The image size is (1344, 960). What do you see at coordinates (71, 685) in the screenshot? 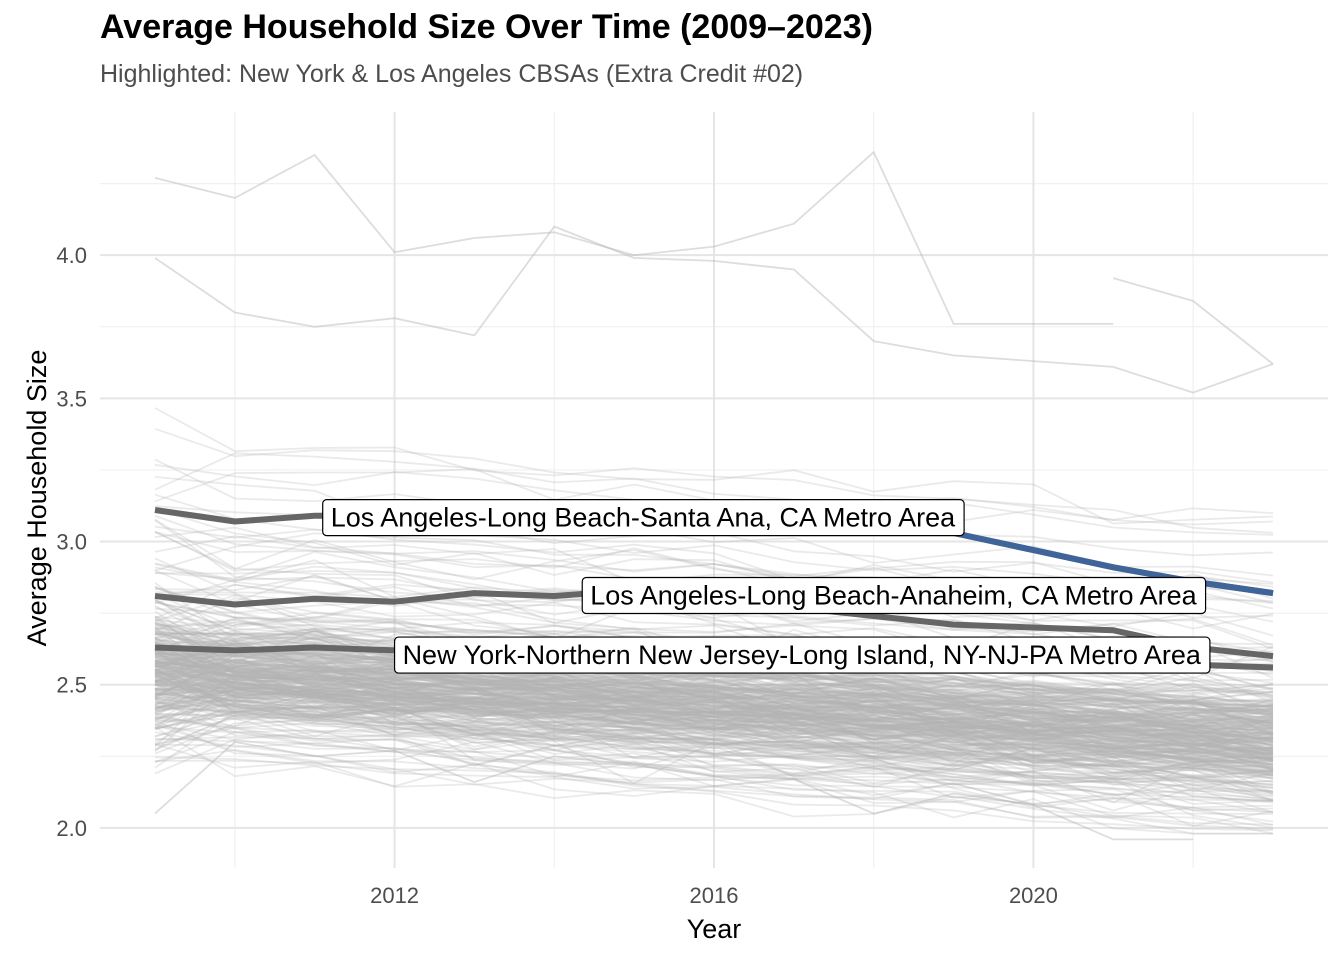
I see `y-tick-label: 2.5` at bounding box center [71, 685].